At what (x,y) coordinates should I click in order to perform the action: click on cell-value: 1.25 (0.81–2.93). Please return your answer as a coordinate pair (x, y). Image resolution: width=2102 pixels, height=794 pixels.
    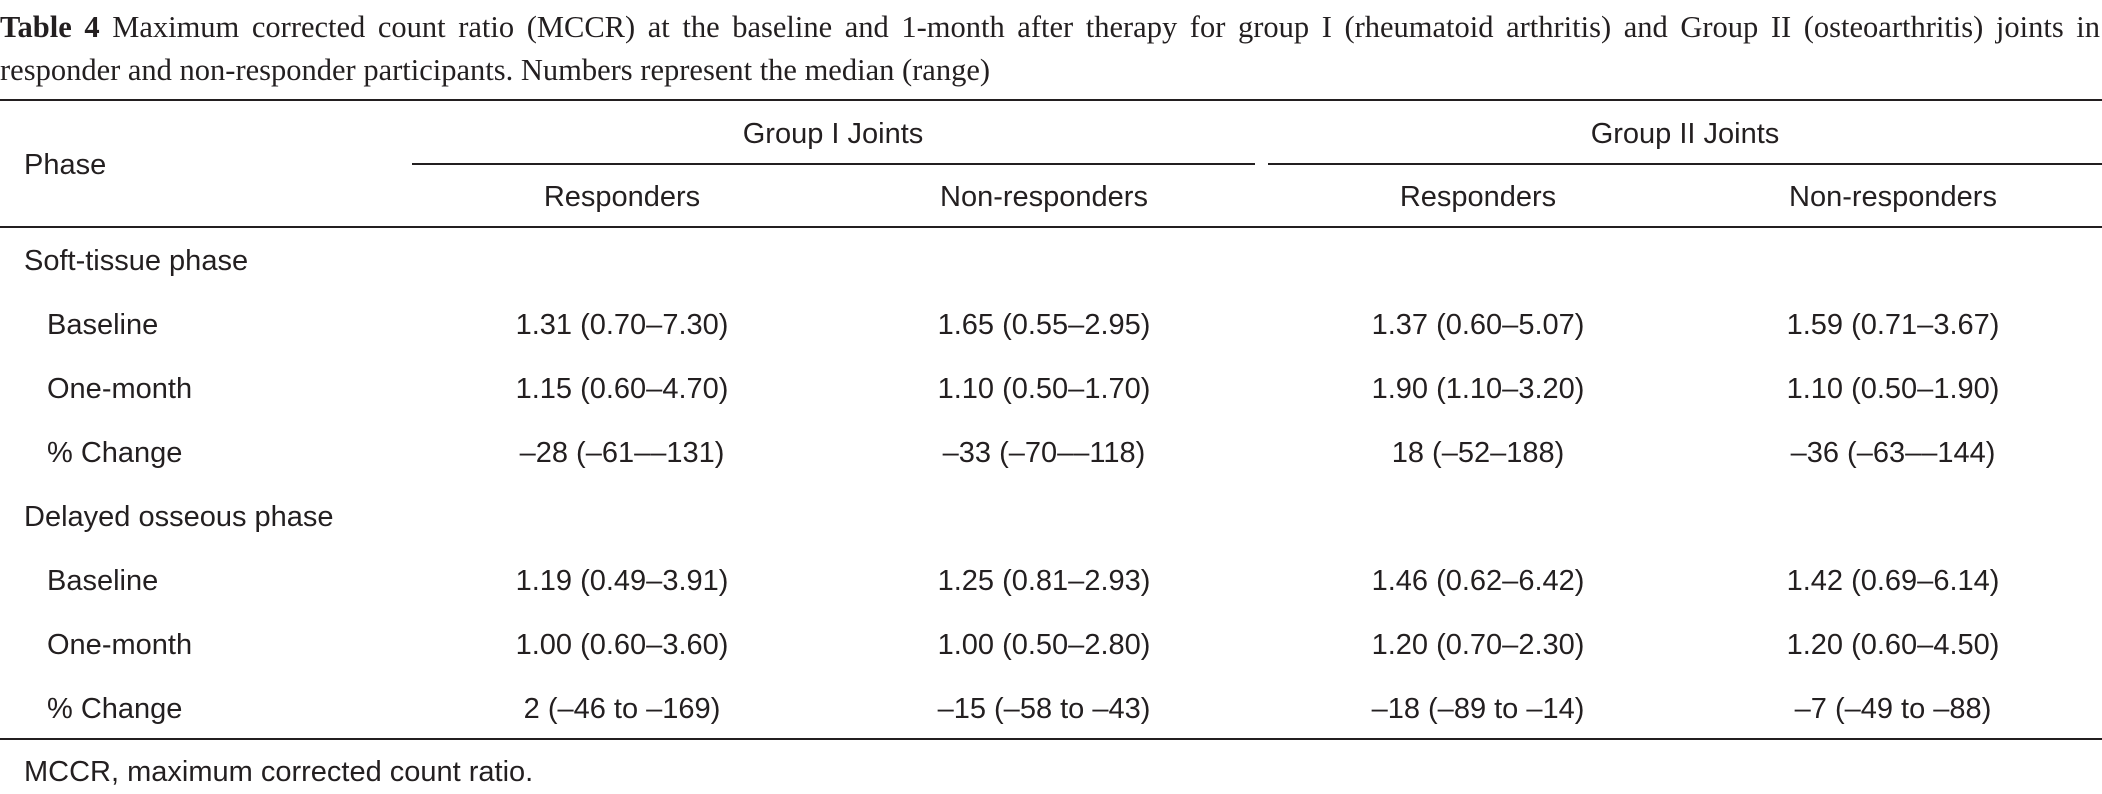
    Looking at the image, I should click on (1044, 581).